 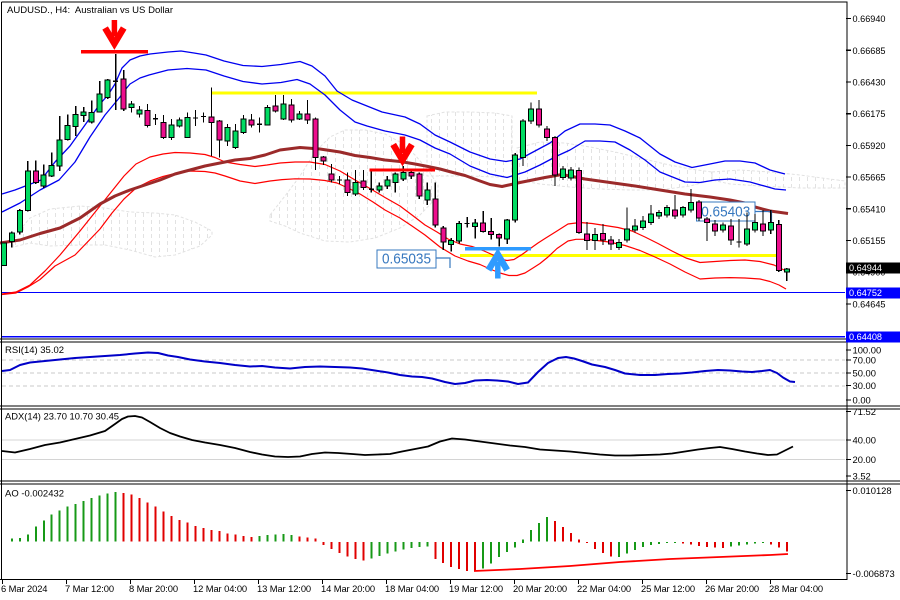 What do you see at coordinates (220, 588) in the screenshot?
I see `svg-text: 12 Mar 04:00` at bounding box center [220, 588].